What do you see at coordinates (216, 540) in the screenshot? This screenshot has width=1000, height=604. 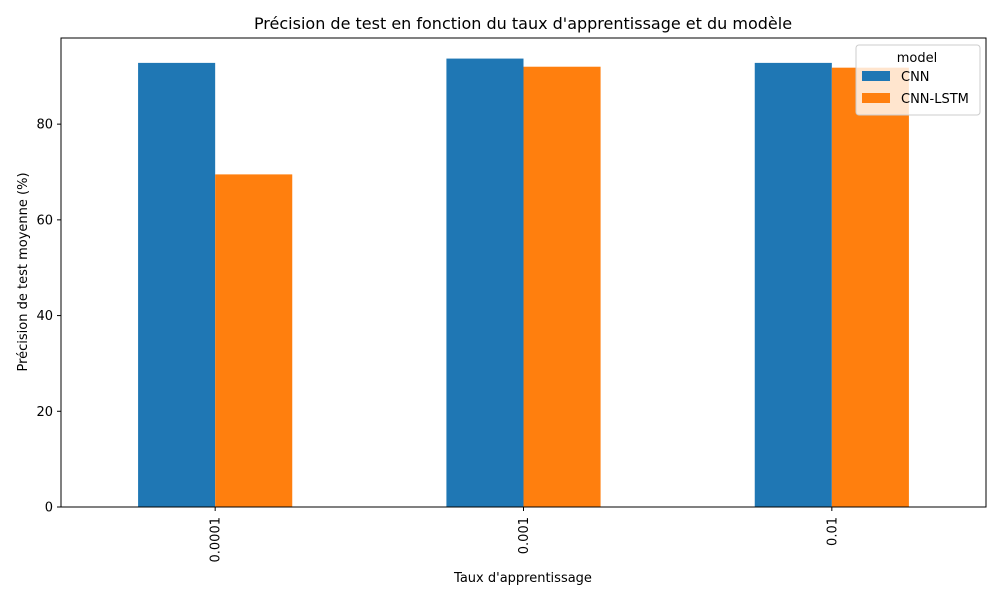 I see `x-tick-label: 0.0001` at bounding box center [216, 540].